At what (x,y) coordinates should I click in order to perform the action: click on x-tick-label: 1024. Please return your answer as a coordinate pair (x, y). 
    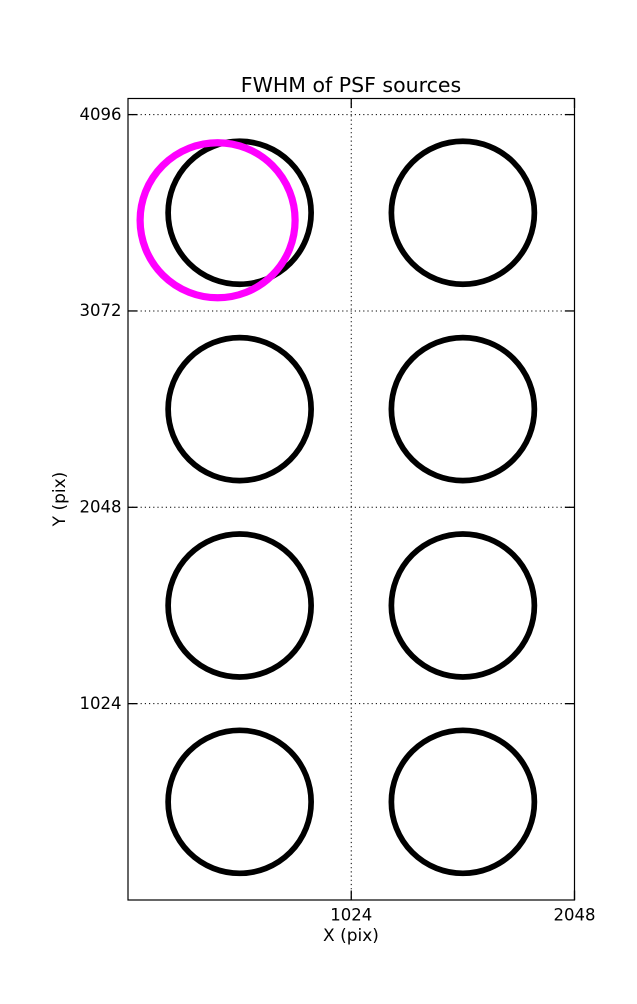
    Looking at the image, I should click on (351, 914).